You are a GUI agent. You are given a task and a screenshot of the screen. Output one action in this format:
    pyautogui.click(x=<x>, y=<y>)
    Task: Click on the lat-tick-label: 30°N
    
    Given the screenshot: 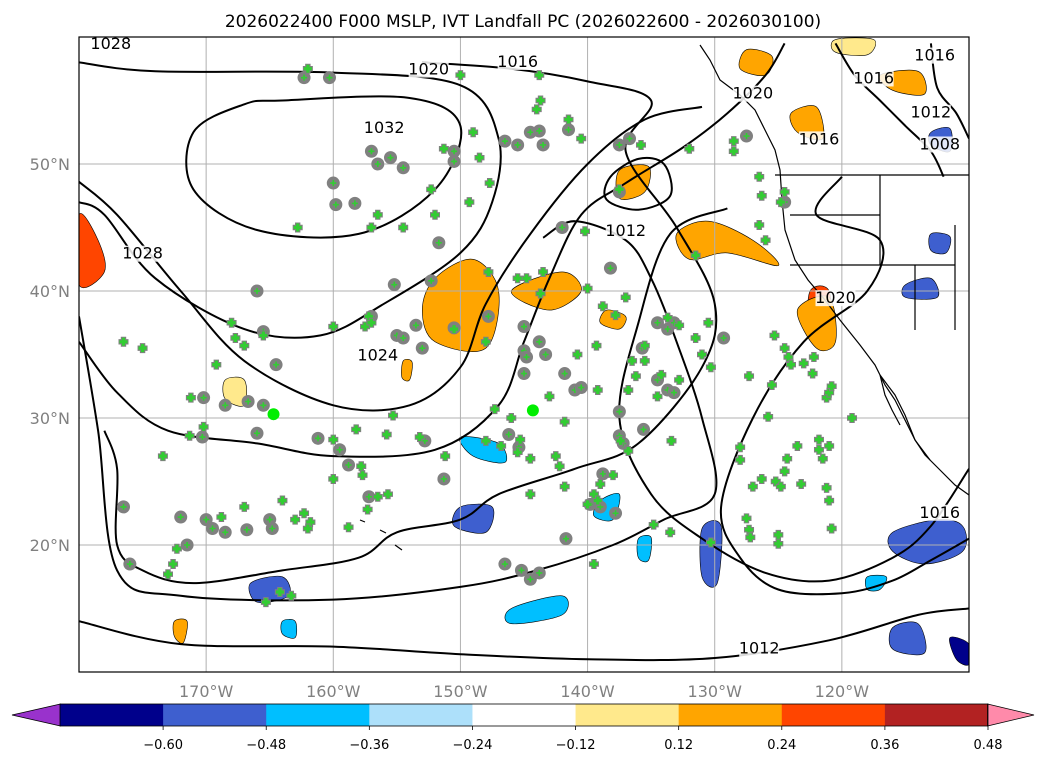 What is the action you would take?
    pyautogui.click(x=50, y=418)
    